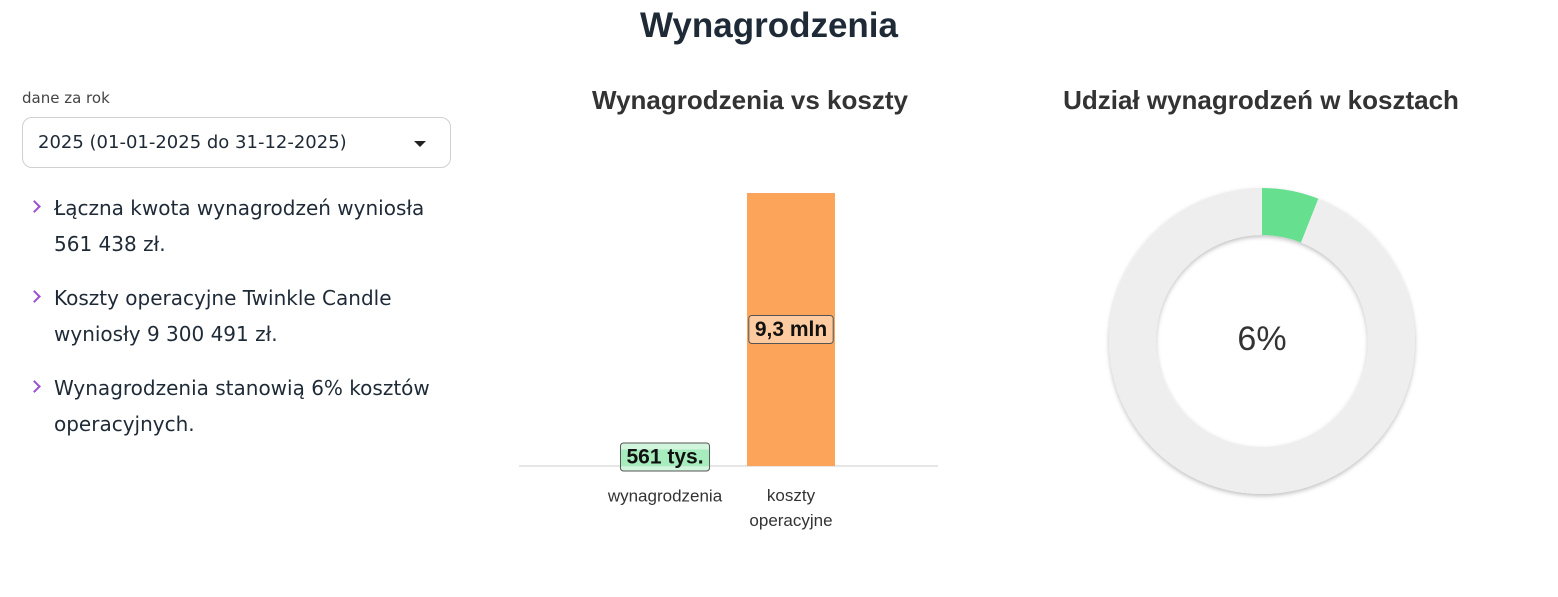 This screenshot has height=597, width=1558. I want to click on year-select: 2025 (01-01-2025 do 31-12-2025), so click(236, 142).